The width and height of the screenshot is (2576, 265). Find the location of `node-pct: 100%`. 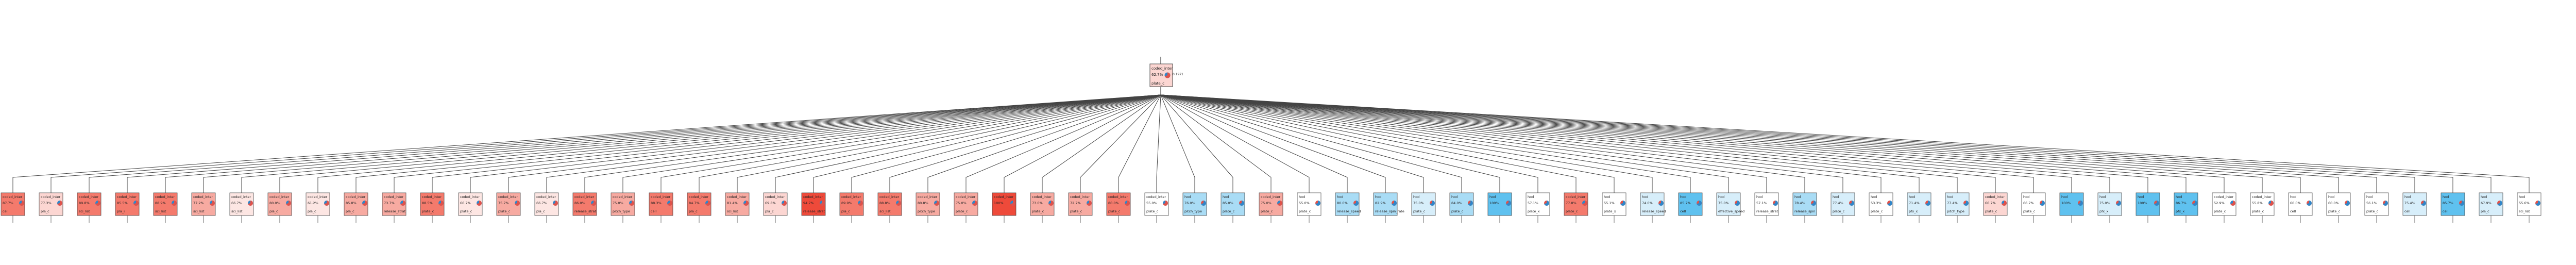

node-pct: 100% is located at coordinates (1494, 203).